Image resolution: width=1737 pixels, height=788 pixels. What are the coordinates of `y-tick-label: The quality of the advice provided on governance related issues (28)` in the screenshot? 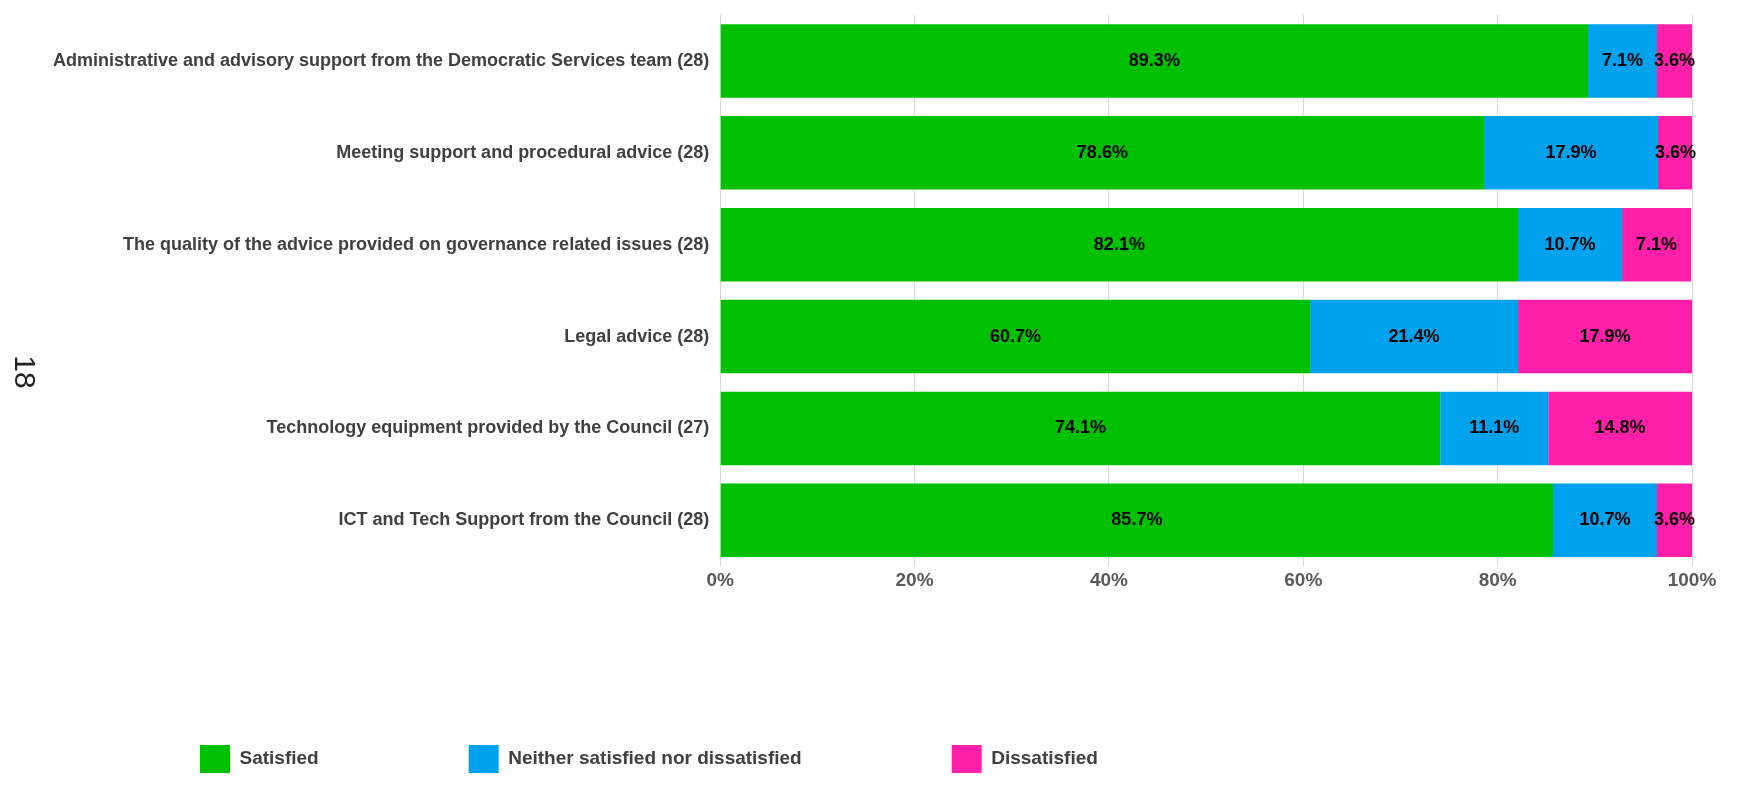 It's located at (416, 243).